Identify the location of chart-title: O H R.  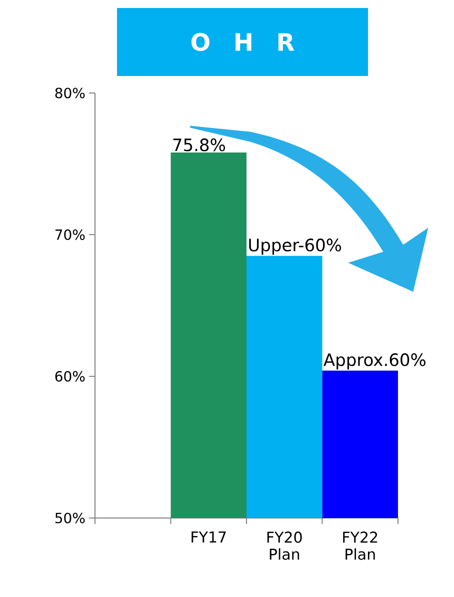
(242, 42).